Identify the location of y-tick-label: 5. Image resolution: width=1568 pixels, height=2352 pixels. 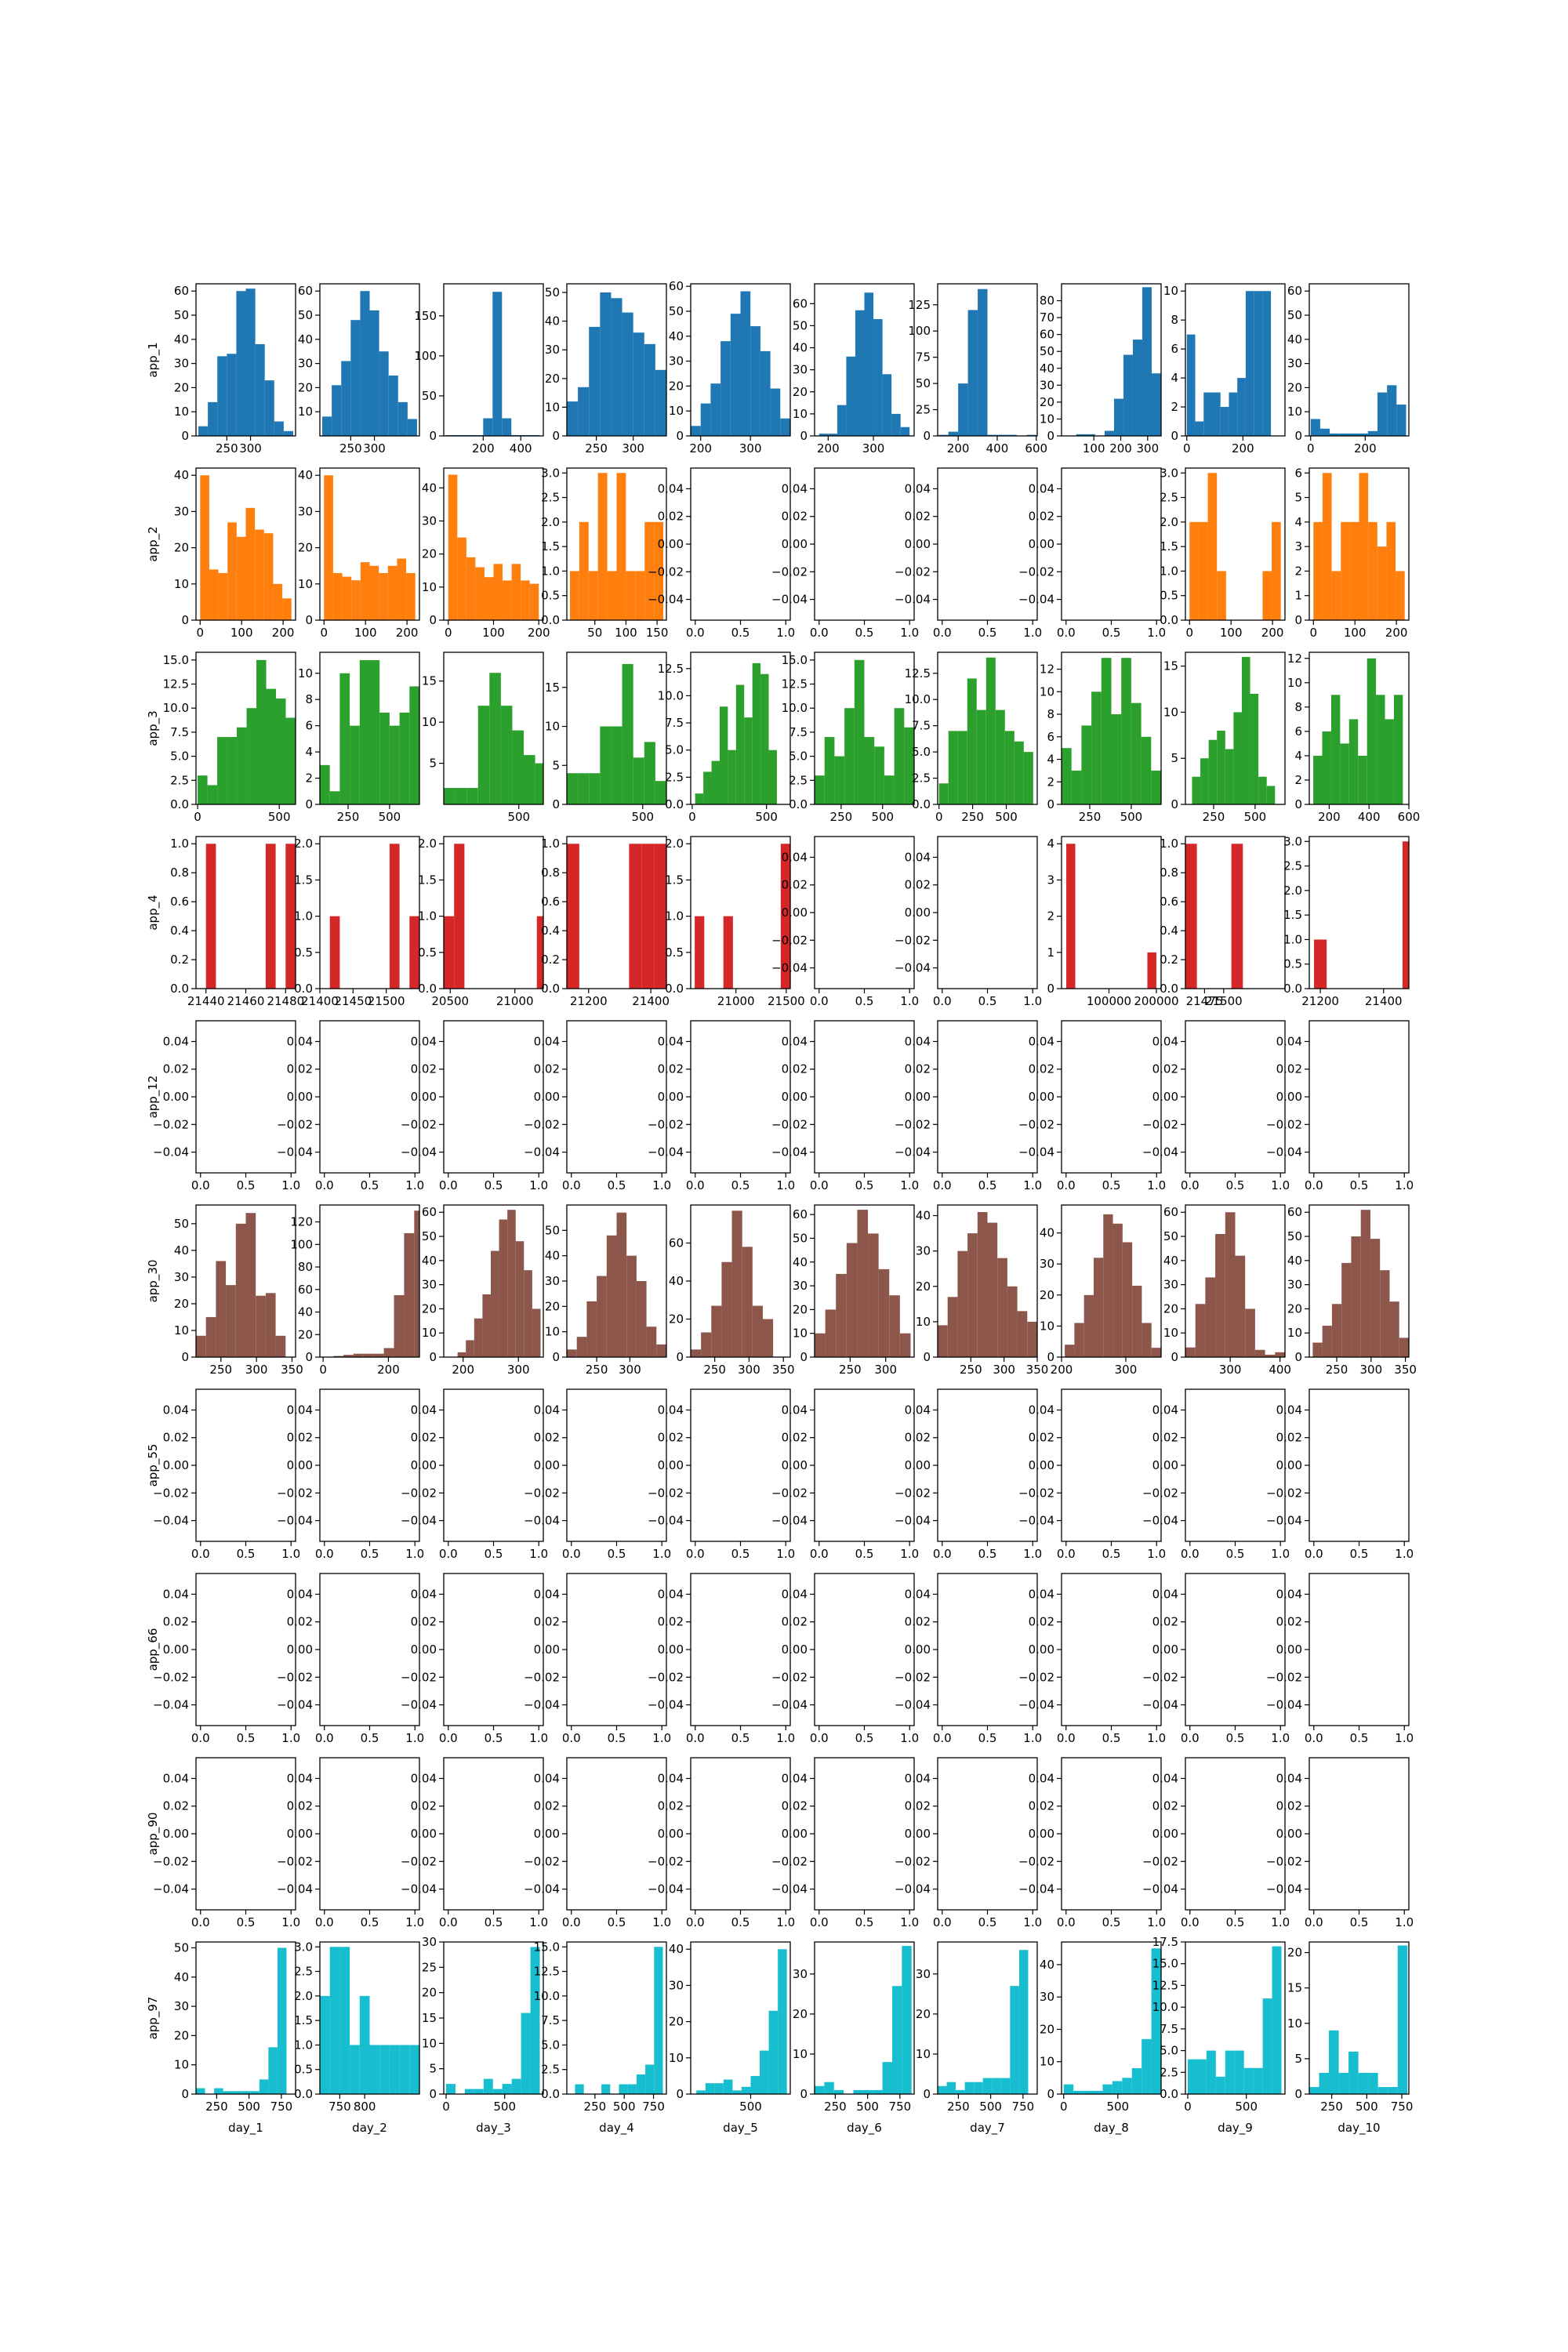
(433, 764).